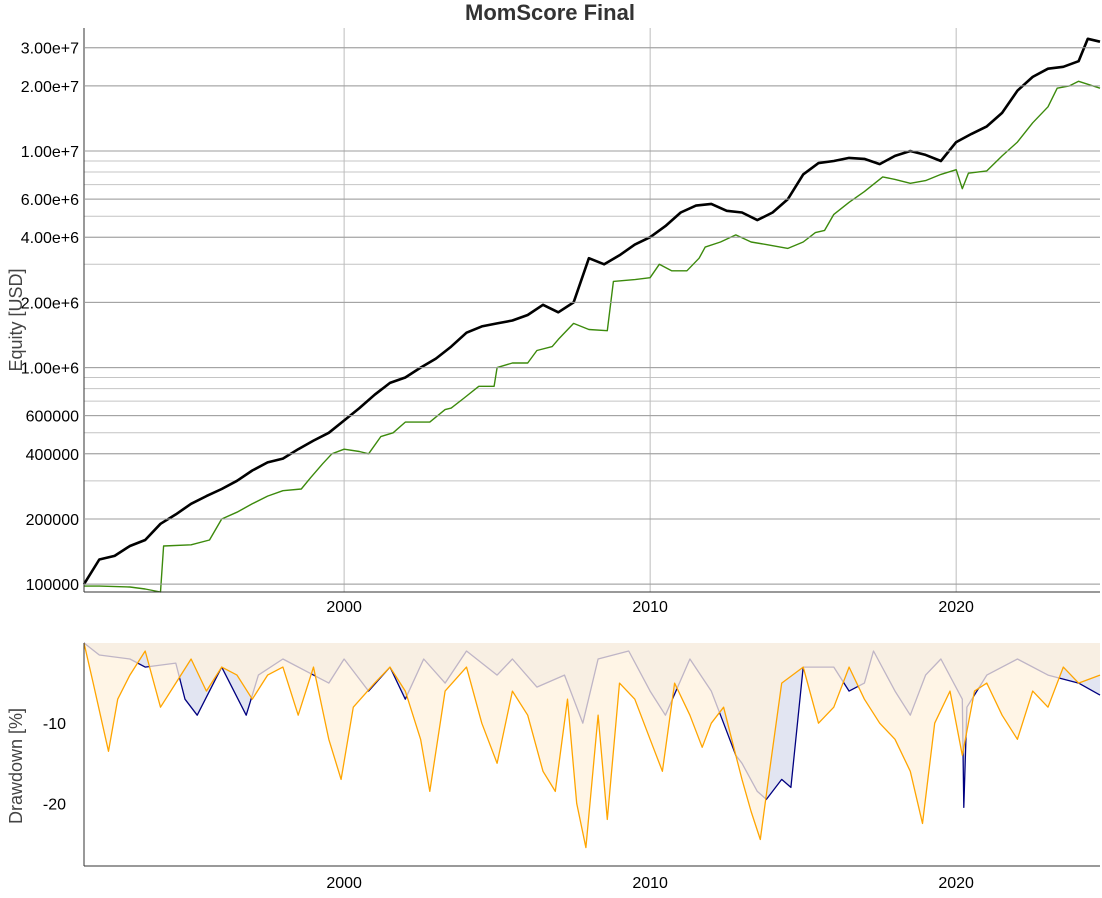  I want to click on equity-y-tick-label: 200000, so click(52, 520).